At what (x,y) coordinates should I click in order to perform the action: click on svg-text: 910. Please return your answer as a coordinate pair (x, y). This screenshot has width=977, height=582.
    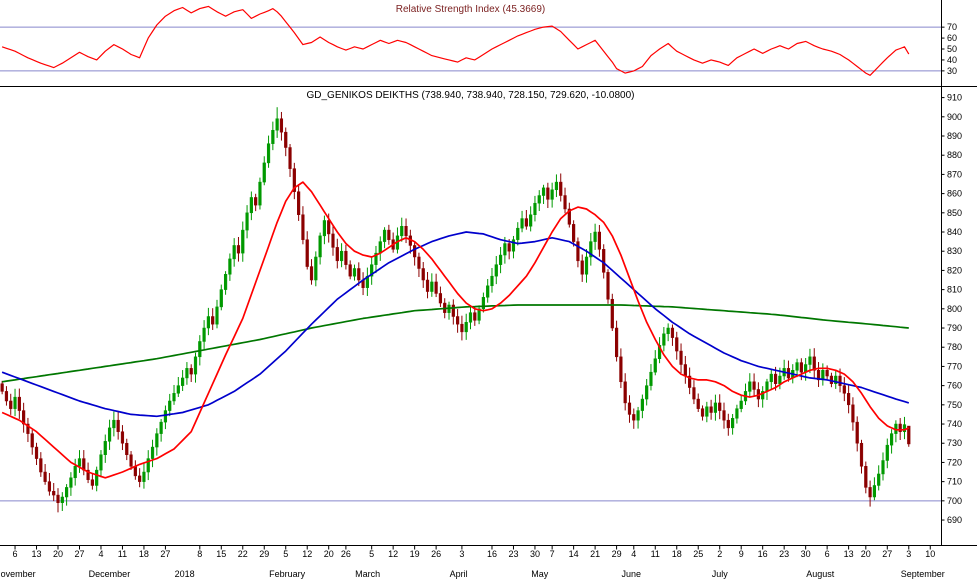
    Looking at the image, I should click on (954, 98).